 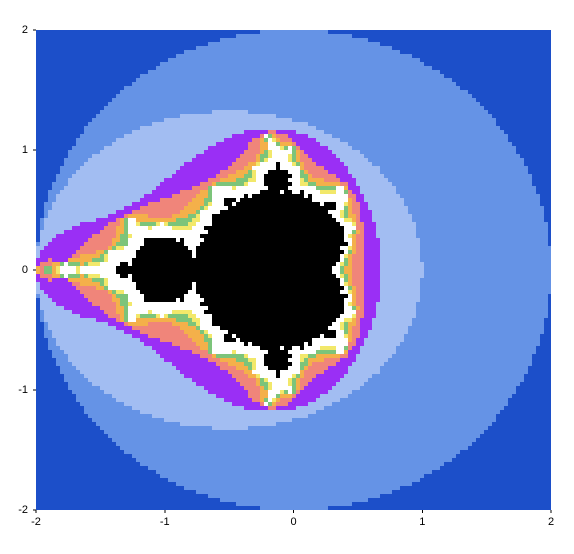 What do you see at coordinates (25, 30) in the screenshot?
I see `y-tick-label: 2` at bounding box center [25, 30].